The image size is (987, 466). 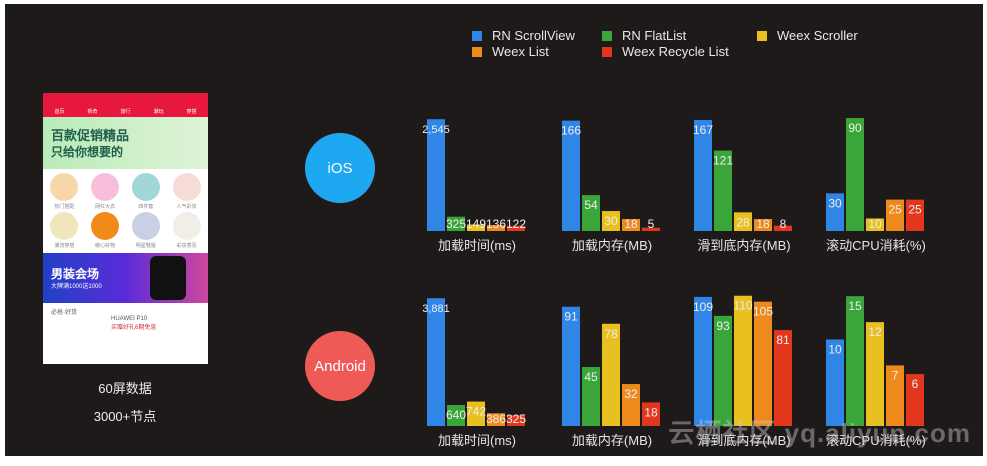 What do you see at coordinates (64, 313) in the screenshot?
I see `section-title: 必抢·好货` at bounding box center [64, 313].